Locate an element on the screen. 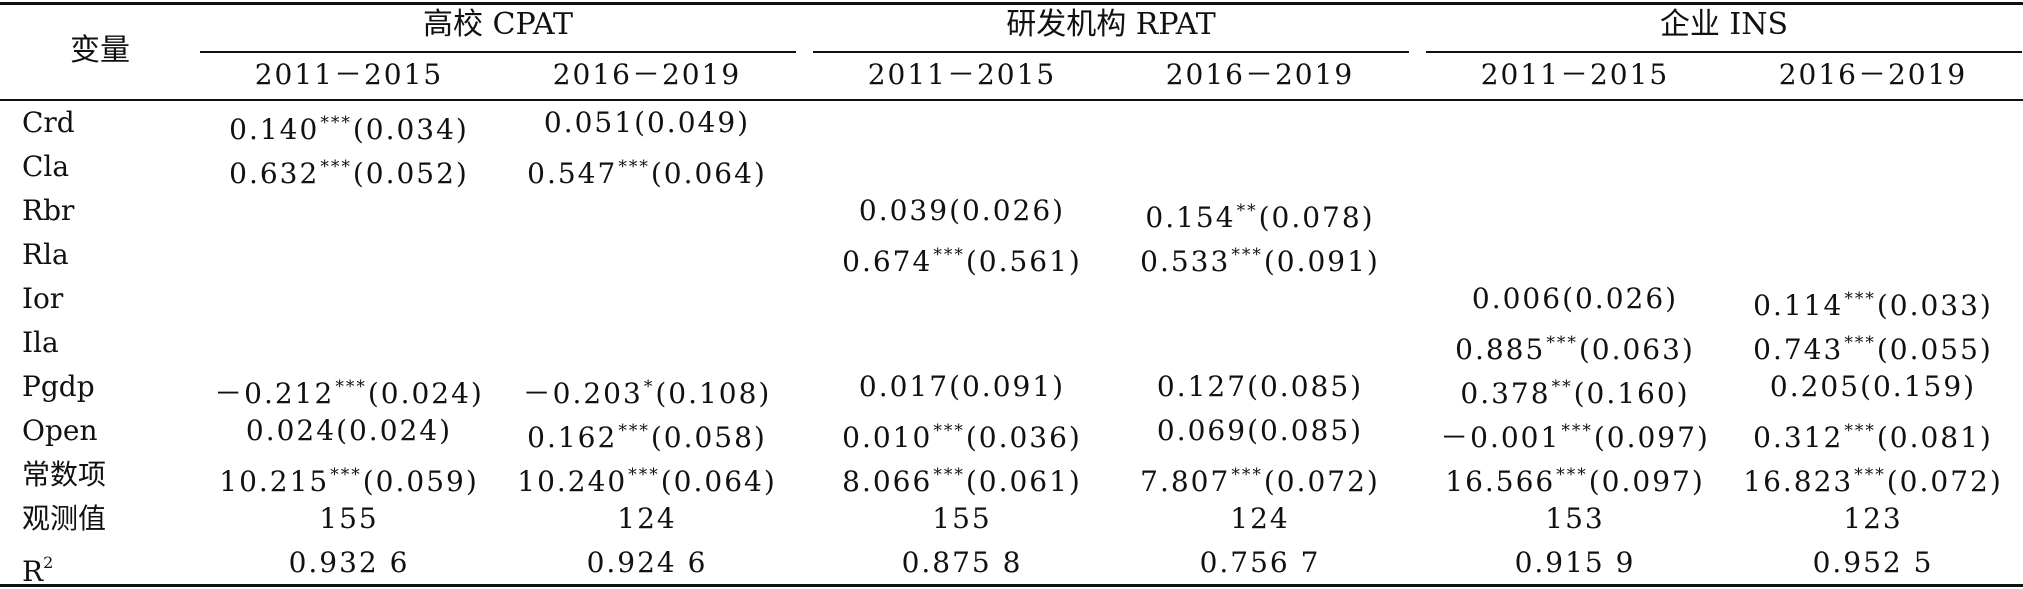 The image size is (2023, 589). cell-value: 10.215 is located at coordinates (274, 481).